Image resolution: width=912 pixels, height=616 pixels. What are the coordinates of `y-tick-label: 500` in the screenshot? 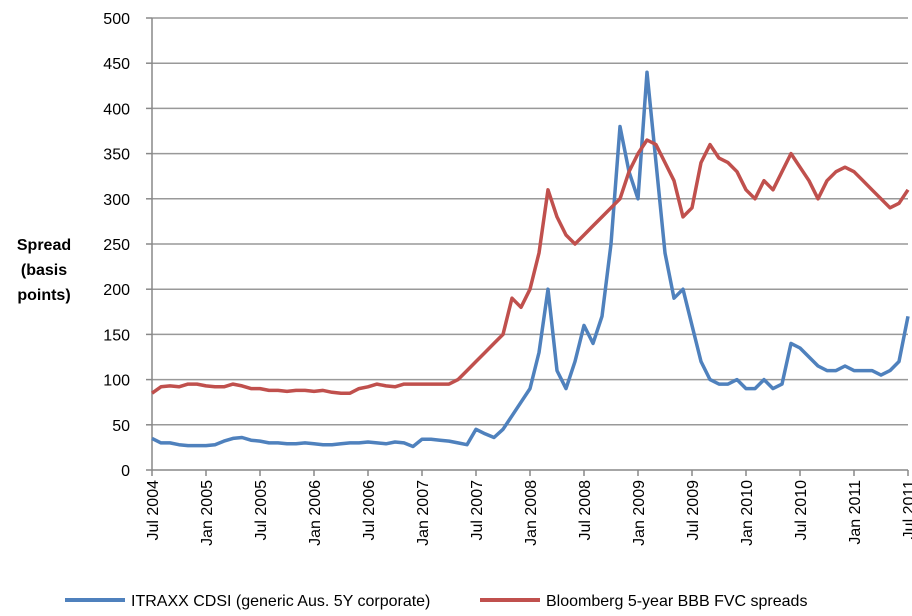 It's located at (116, 19).